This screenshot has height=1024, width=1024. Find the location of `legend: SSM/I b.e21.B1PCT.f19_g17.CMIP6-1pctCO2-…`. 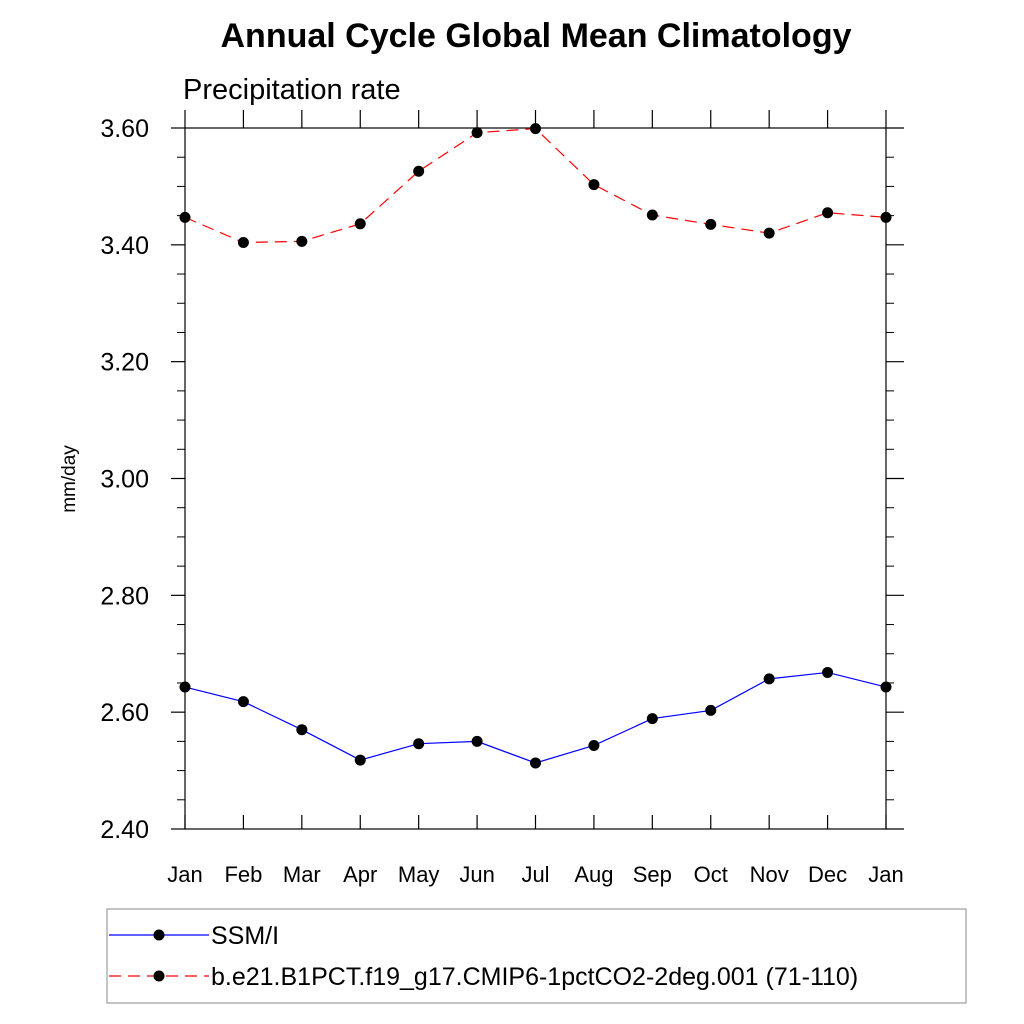

legend: SSM/I b.e21.B1PCT.f19_g17.CMIP6-1pctCO2-… is located at coordinates (536, 956).